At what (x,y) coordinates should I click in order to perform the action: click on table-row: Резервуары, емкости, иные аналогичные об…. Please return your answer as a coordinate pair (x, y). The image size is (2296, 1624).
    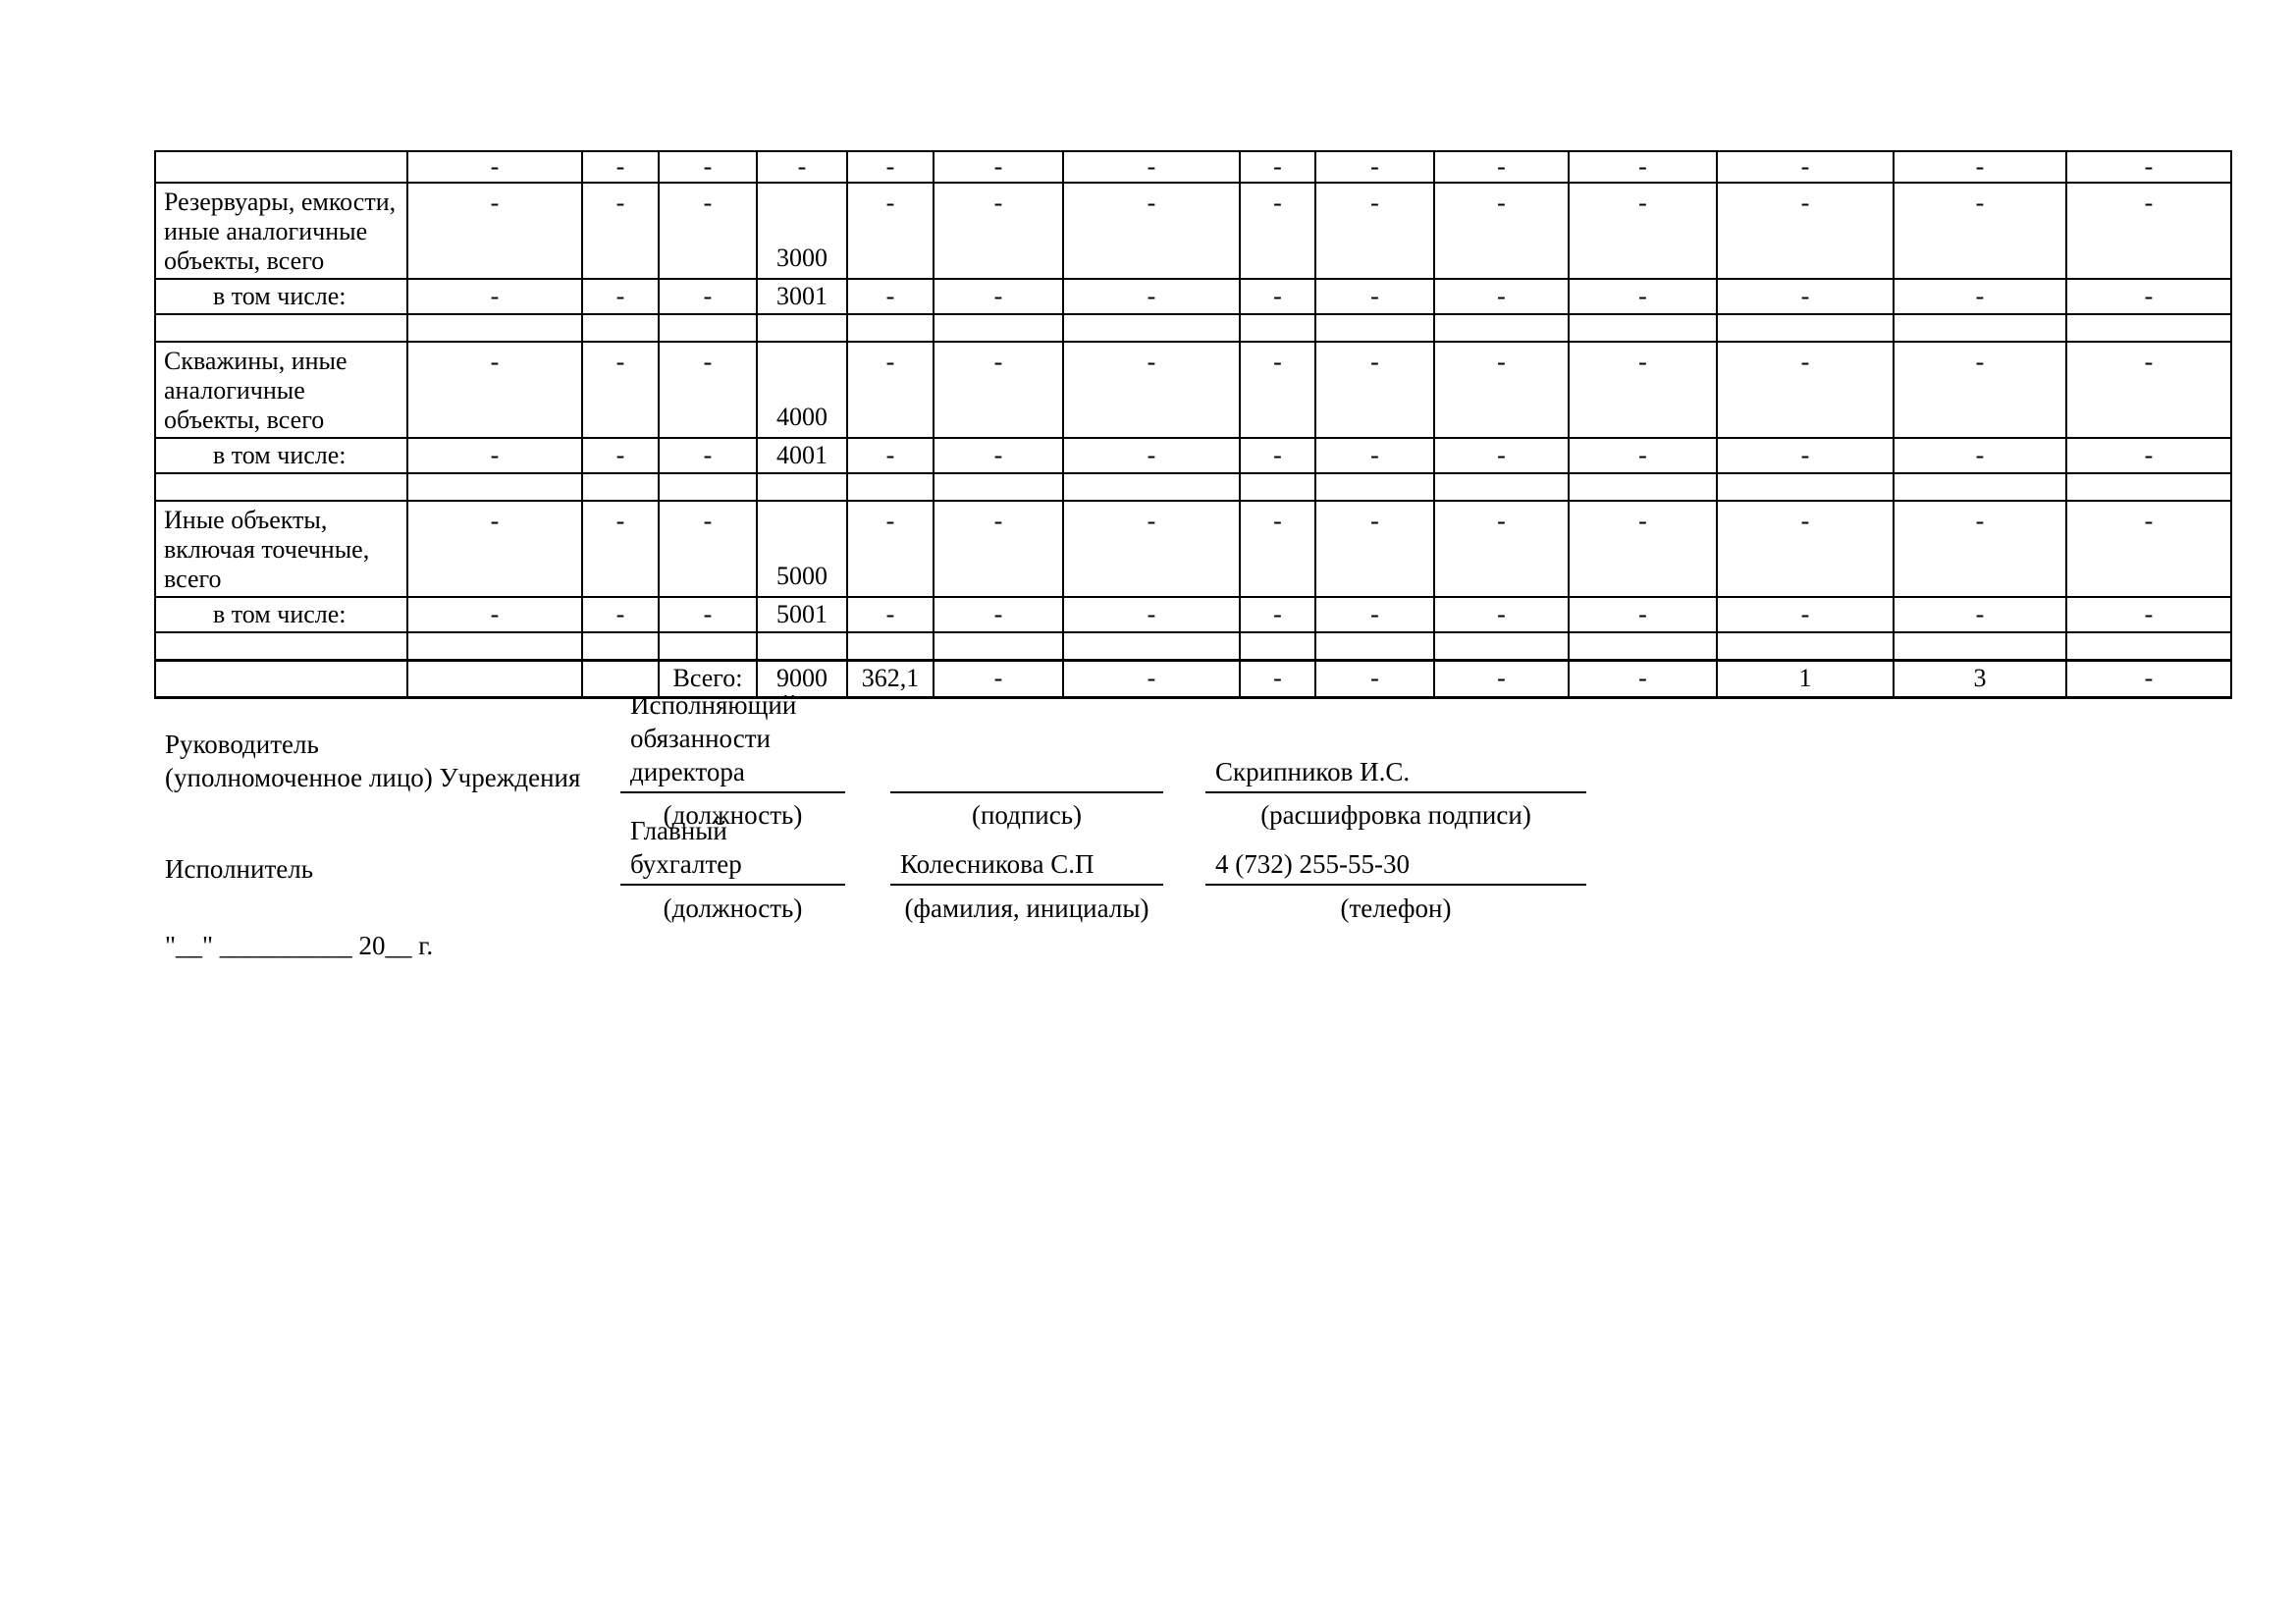
    Looking at the image, I should click on (1193, 231).